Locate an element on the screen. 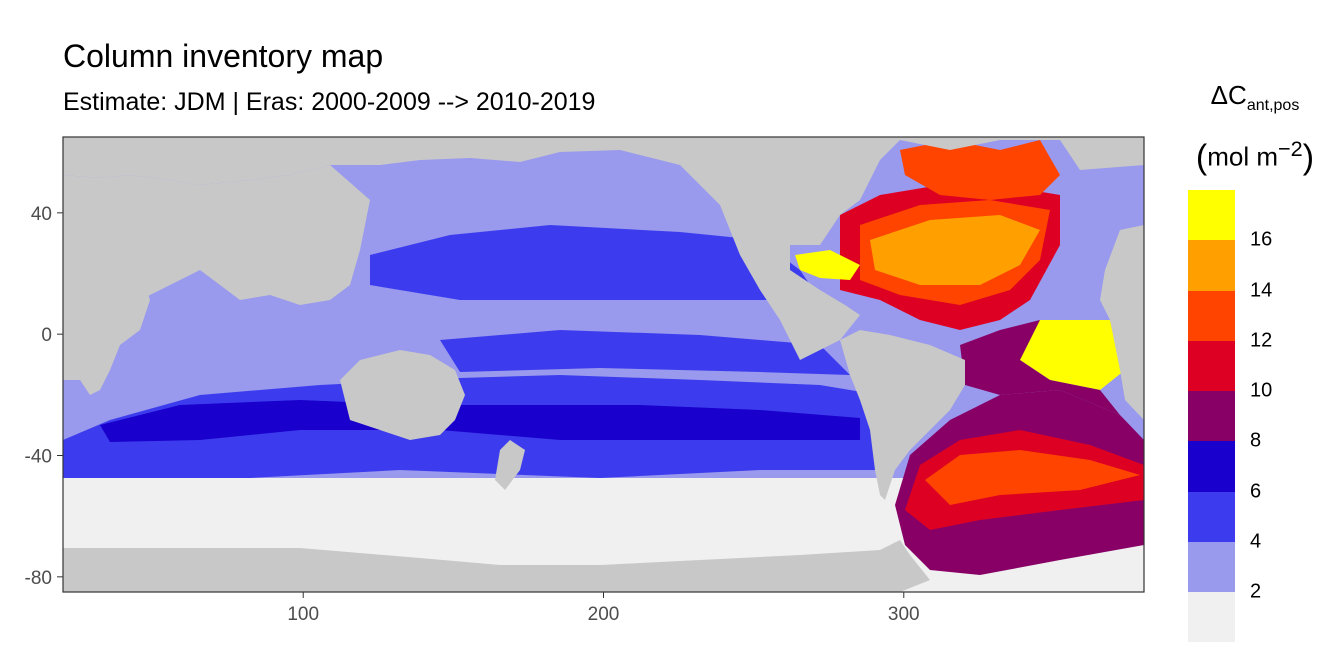  gulf-of-mexico is located at coordinates (827, 265).